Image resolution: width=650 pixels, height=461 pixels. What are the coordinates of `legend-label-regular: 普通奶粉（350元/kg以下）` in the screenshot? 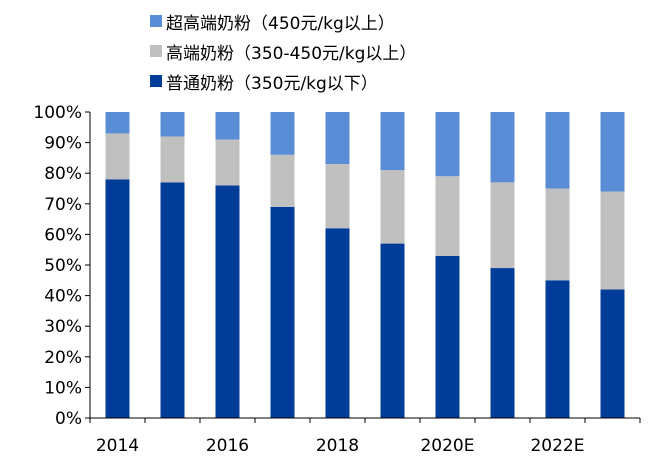 It's located at (272, 83).